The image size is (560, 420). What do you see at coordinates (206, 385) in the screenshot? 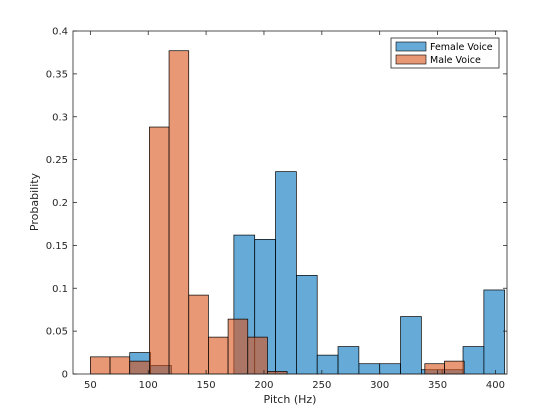
I see `x-tick-label: 150` at bounding box center [206, 385].